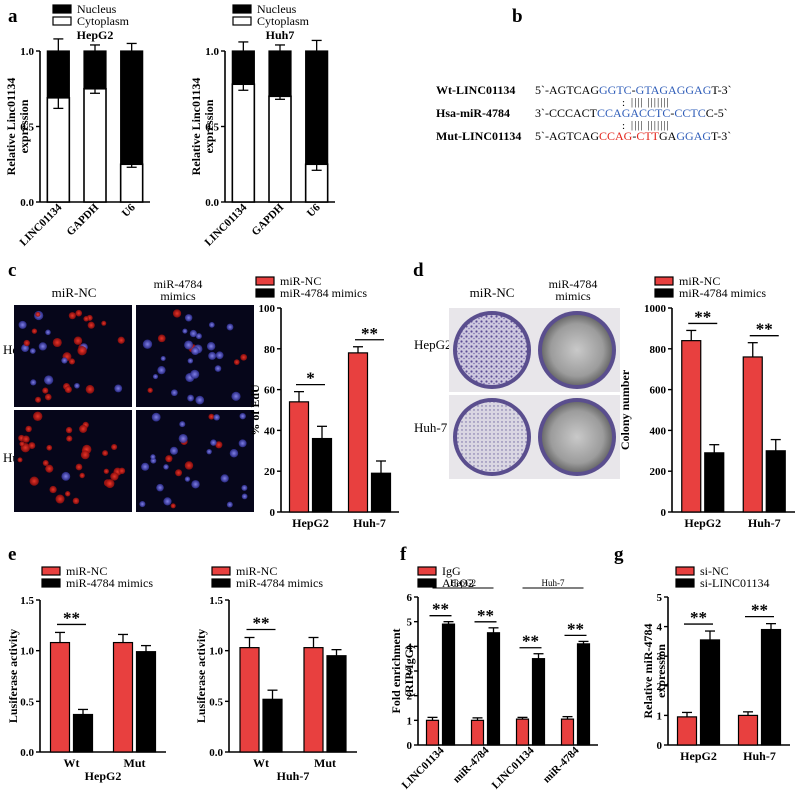 This screenshot has width=800, height=809. What do you see at coordinates (674, 90) in the screenshot?
I see `seq-segment: GTAGAGGAG` at bounding box center [674, 90].